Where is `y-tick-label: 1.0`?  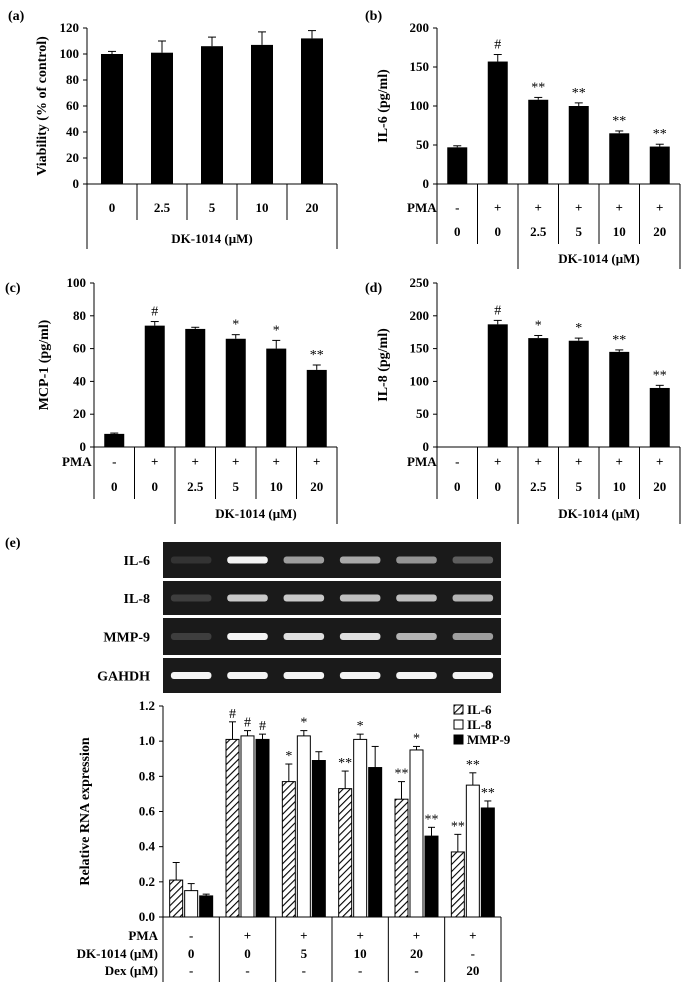
y-tick-label: 1.0 is located at coordinates (147, 740).